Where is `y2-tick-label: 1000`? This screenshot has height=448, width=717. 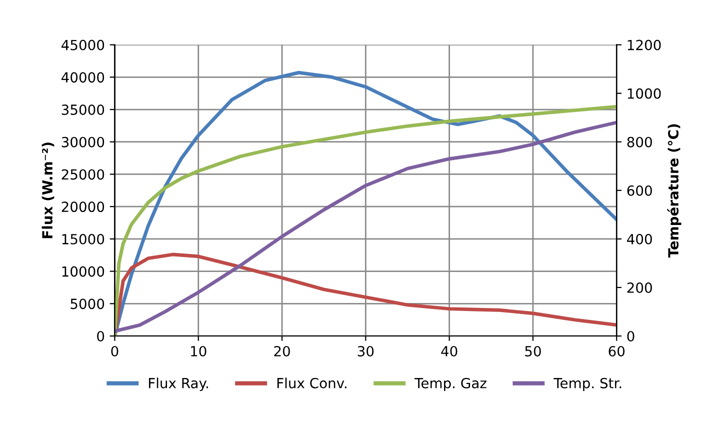 y2-tick-label: 1000 is located at coordinates (644, 93).